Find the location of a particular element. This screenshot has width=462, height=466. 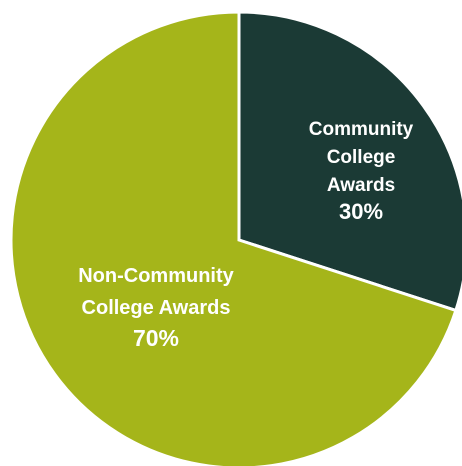

slice-label-0: Community College Awards 30% is located at coordinates (361, 171).